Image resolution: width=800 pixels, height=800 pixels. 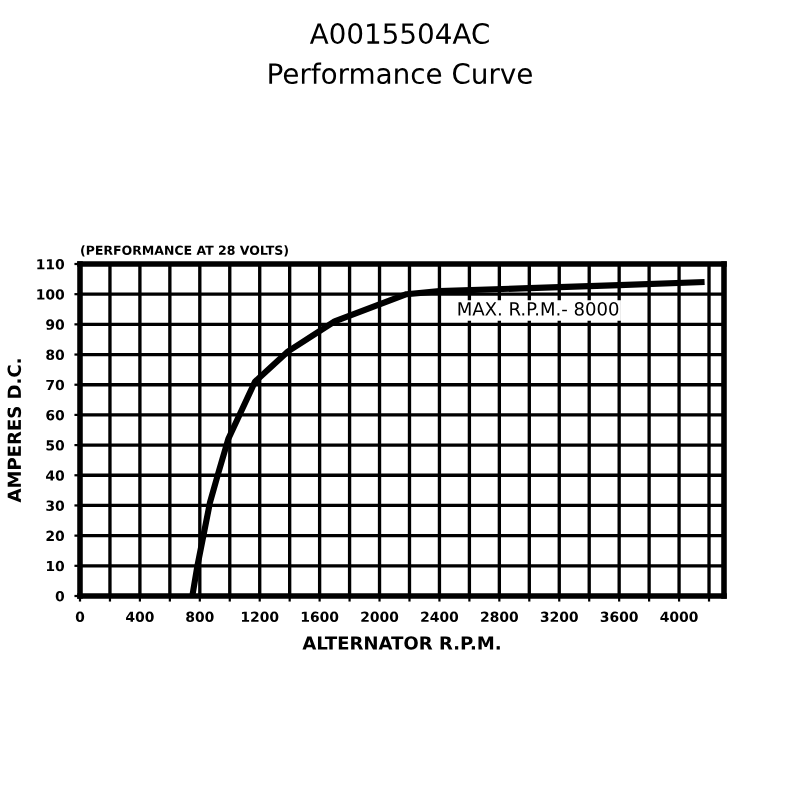 What do you see at coordinates (399, 34) in the screenshot?
I see `chart-title: A0015504AC` at bounding box center [399, 34].